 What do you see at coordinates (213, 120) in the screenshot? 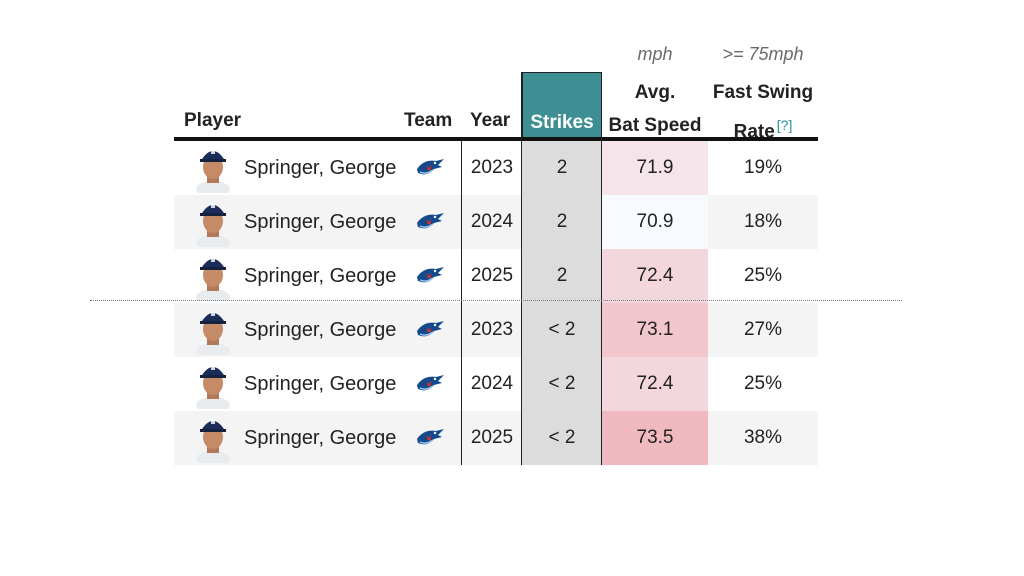
I see `player-header: Player` at bounding box center [213, 120].